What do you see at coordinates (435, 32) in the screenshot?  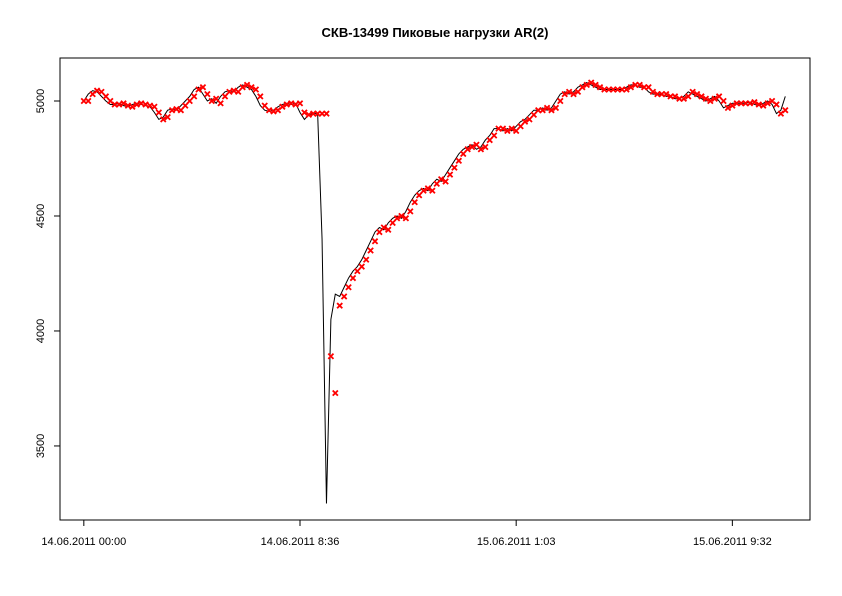 I see `chart-title: СКВ-13499 Пиковые нагрузки AR(2)` at bounding box center [435, 32].